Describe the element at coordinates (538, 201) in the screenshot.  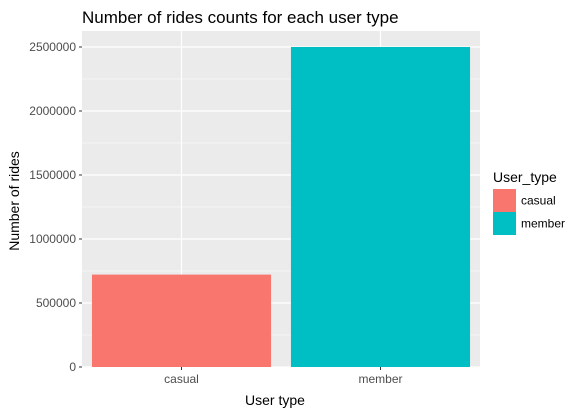
I see `legend-label-casual: casual` at that location.